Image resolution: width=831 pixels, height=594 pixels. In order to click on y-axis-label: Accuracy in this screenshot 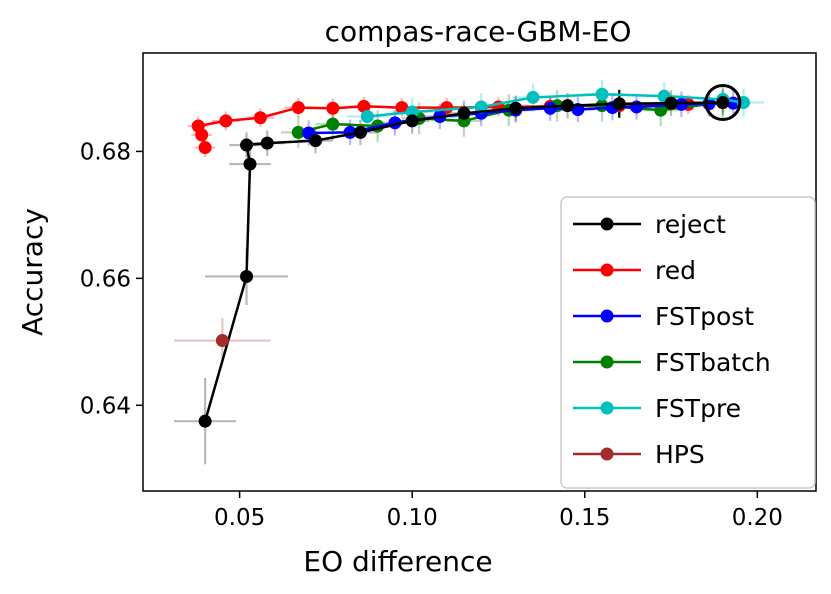, I will do `click(32, 272)`.